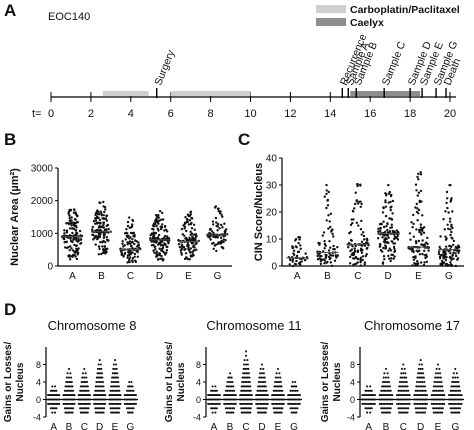  I want to click on y-axis-label: Nuclear Area (µm²), so click(15, 217).